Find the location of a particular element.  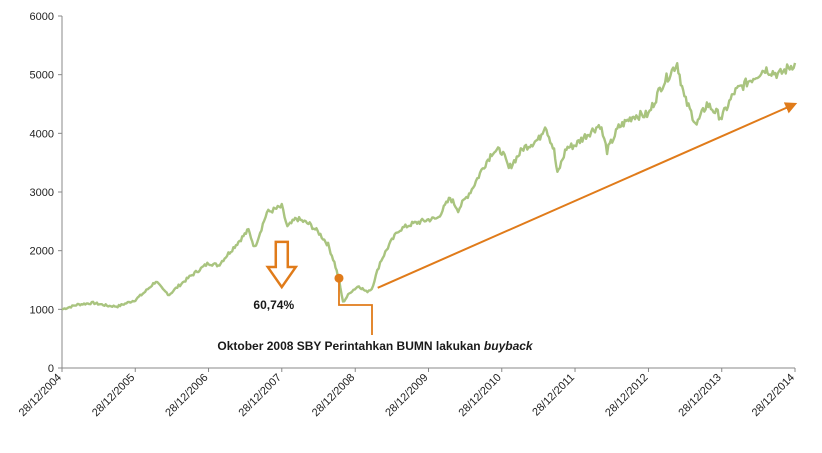

y-tick-label: 4000 is located at coordinates (42, 134).